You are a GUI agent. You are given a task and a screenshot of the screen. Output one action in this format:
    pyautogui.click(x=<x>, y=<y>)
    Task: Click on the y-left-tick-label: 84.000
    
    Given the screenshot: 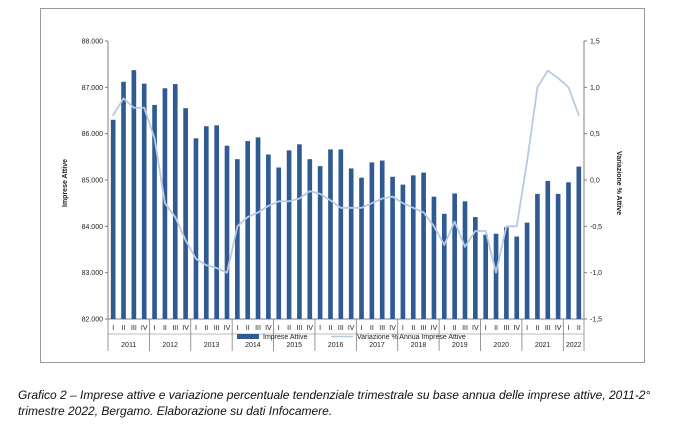 What is the action you would take?
    pyautogui.click(x=93, y=227)
    